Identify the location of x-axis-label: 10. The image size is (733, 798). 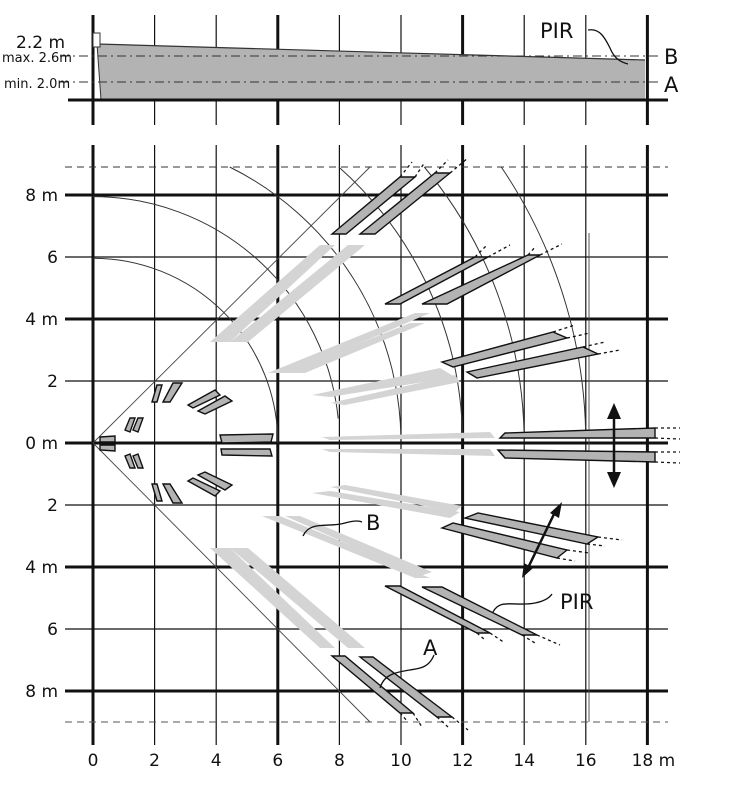
(401, 761).